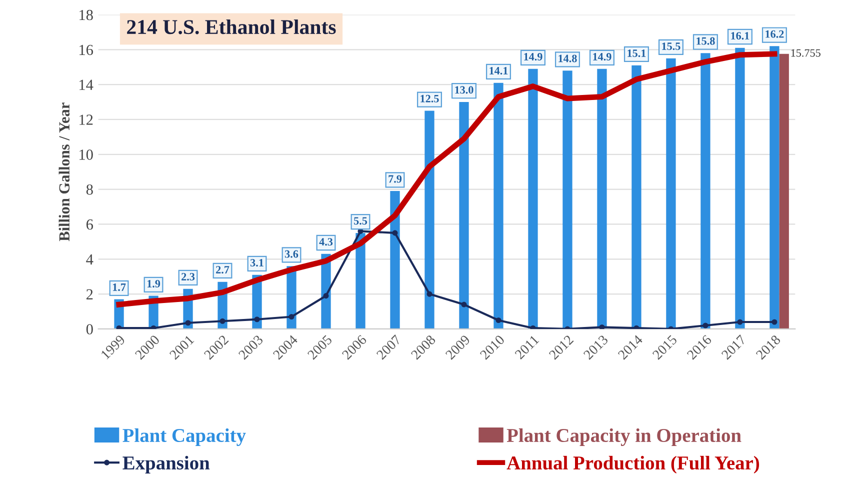  Describe the element at coordinates (361, 221) in the screenshot. I see `data-label: 5.5` at that location.